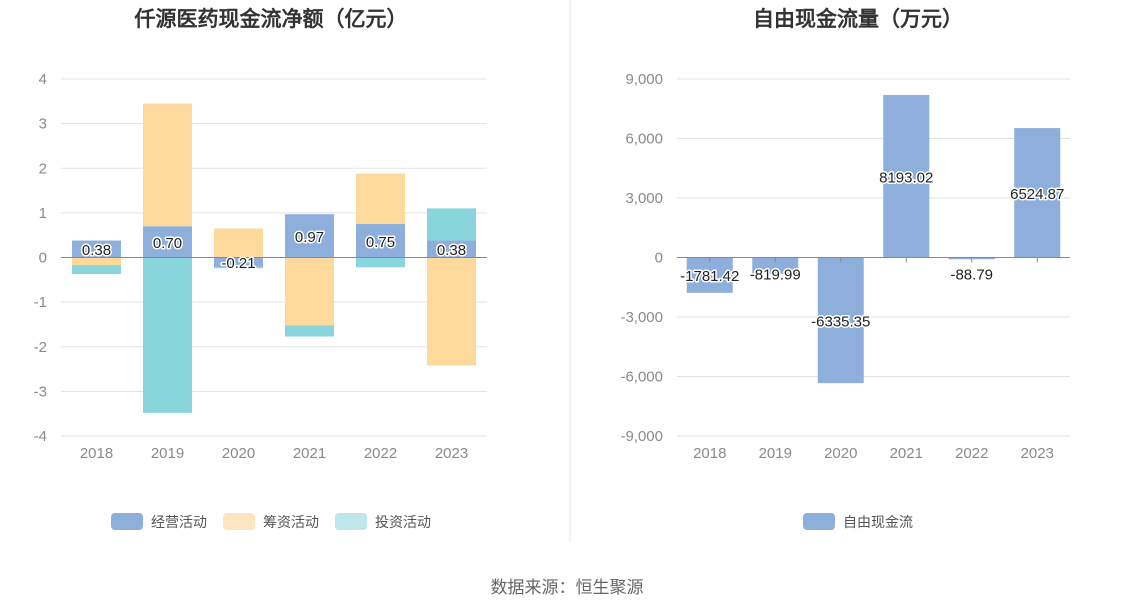 The width and height of the screenshot is (1134, 612). Describe the element at coordinates (43, 79) in the screenshot. I see `y-tick-label: 4` at that location.